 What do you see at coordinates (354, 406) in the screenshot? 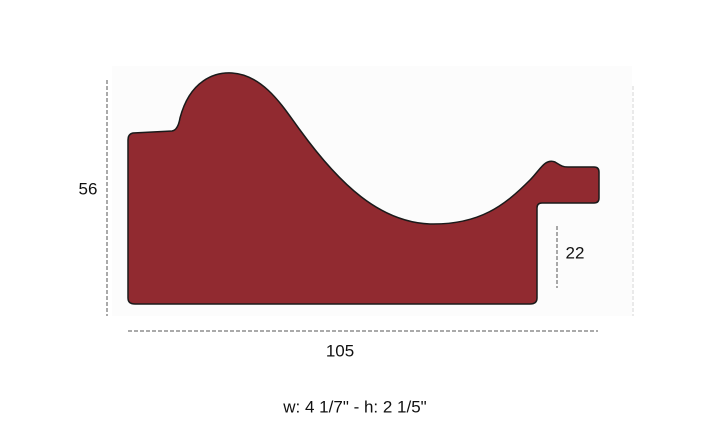
I see `size-caption: w: 4 1/7" - h: 2 1/5"` at bounding box center [354, 406].